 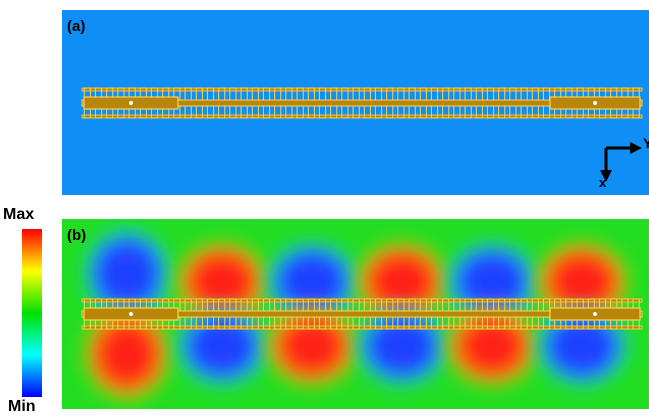 What do you see at coordinates (19, 214) in the screenshot?
I see `colorbar-max-label: Max` at bounding box center [19, 214].